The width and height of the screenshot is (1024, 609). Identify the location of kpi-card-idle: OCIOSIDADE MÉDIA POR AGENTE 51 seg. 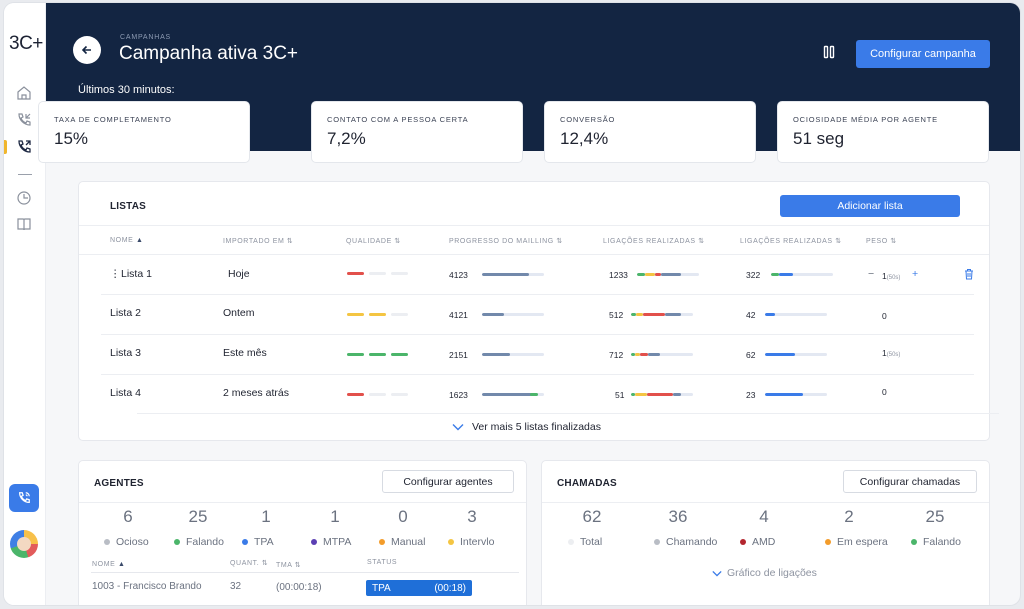
(883, 132).